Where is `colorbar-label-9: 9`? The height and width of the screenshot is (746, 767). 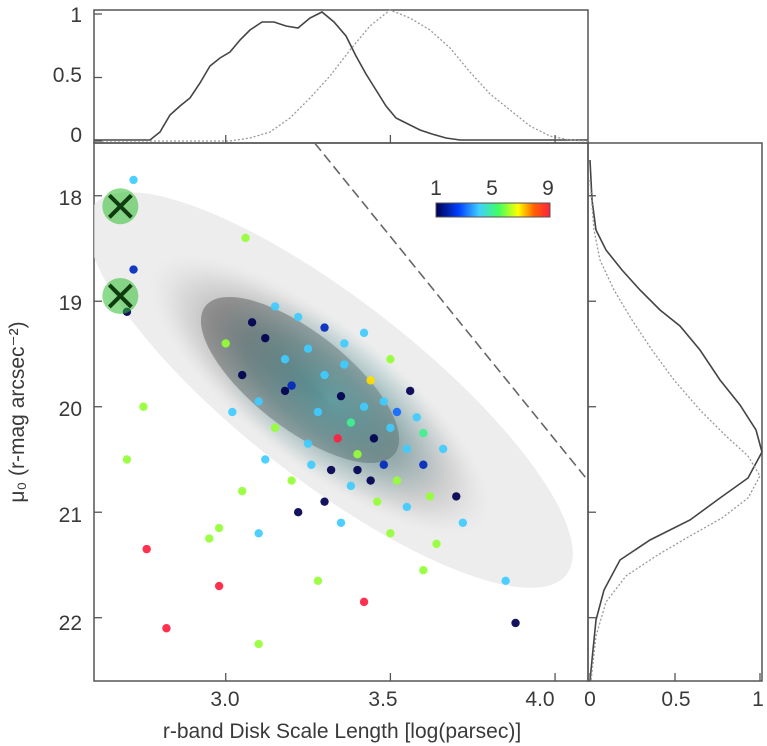
colorbar-label-9: 9 is located at coordinates (548, 188).